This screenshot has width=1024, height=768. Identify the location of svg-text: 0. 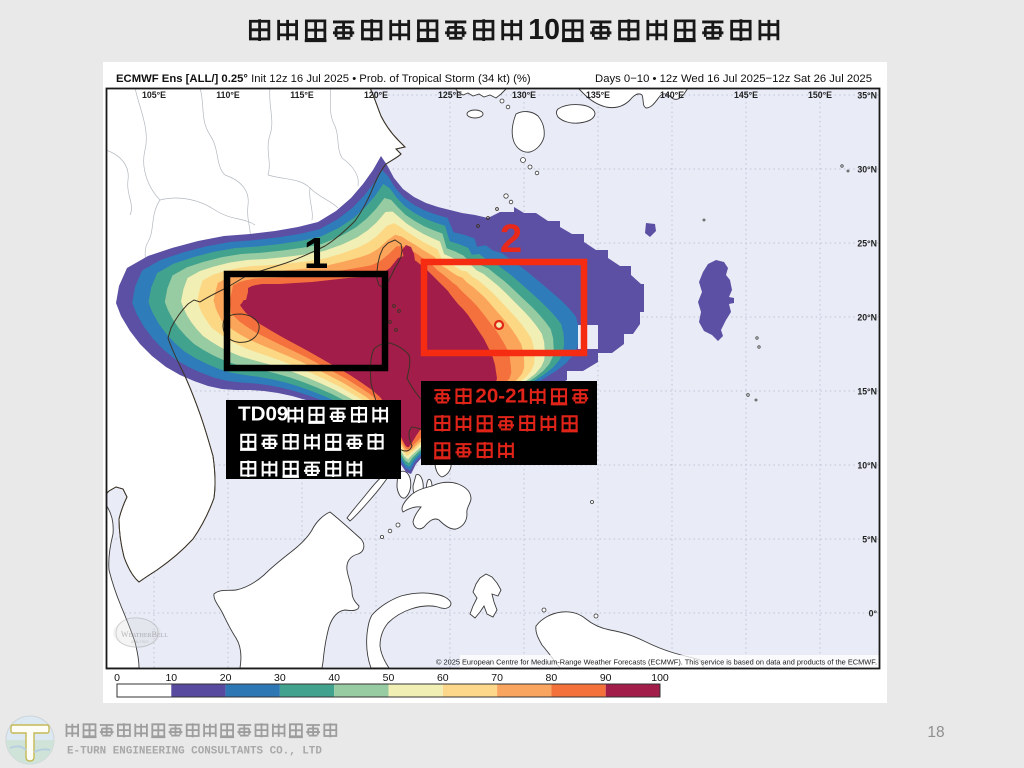
(117, 678).